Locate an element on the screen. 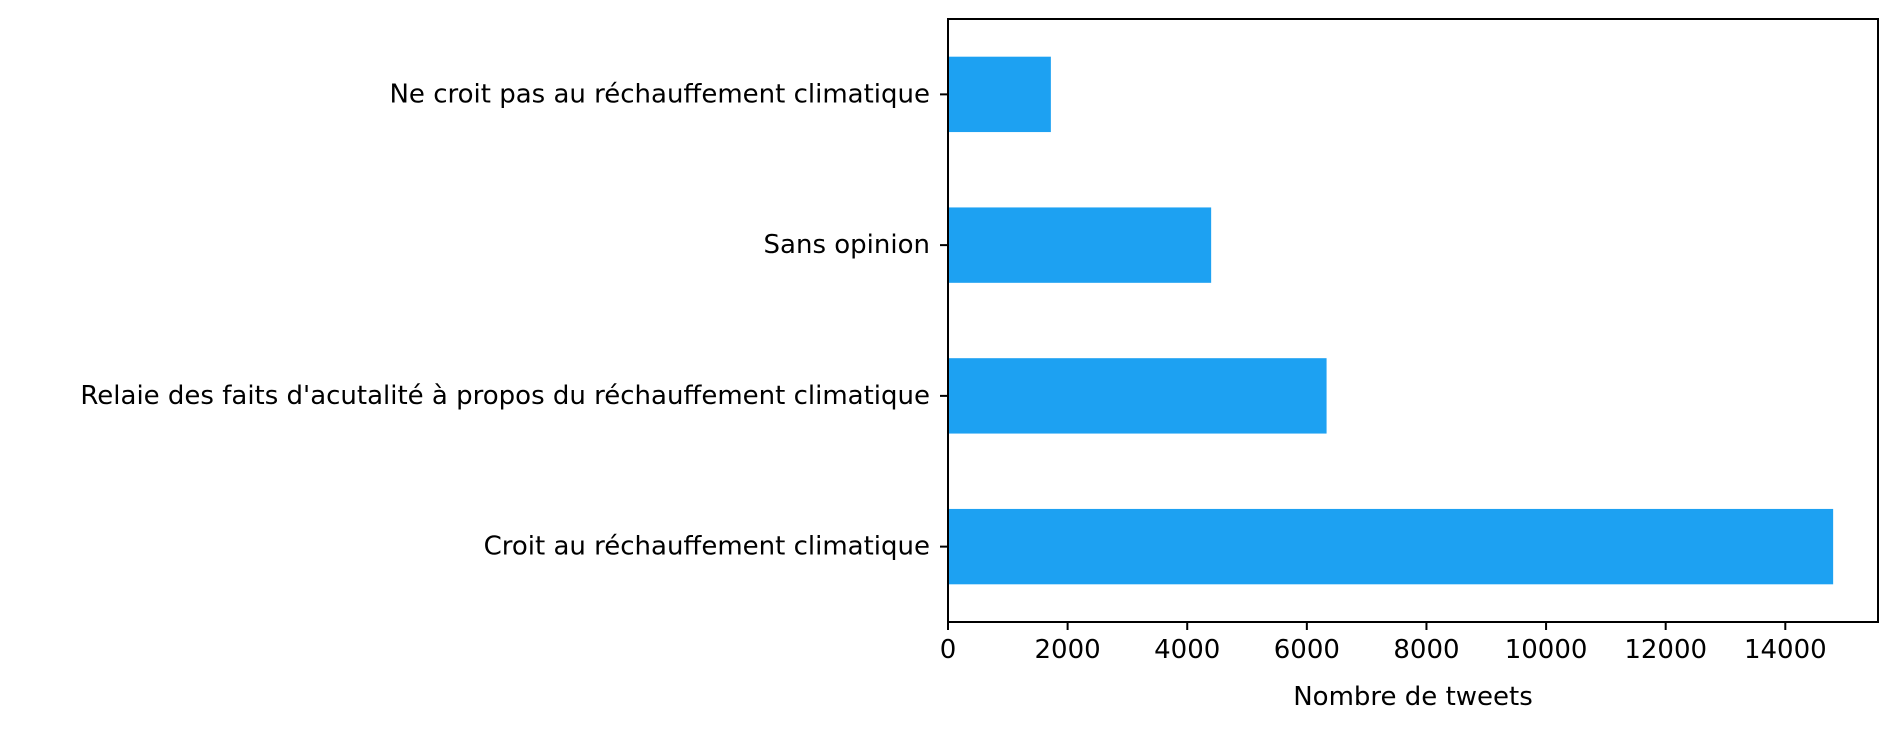 This screenshot has height=730, width=1898. y-tick-label: Ne croit pas au réchauffement climatique is located at coordinates (659, 94).